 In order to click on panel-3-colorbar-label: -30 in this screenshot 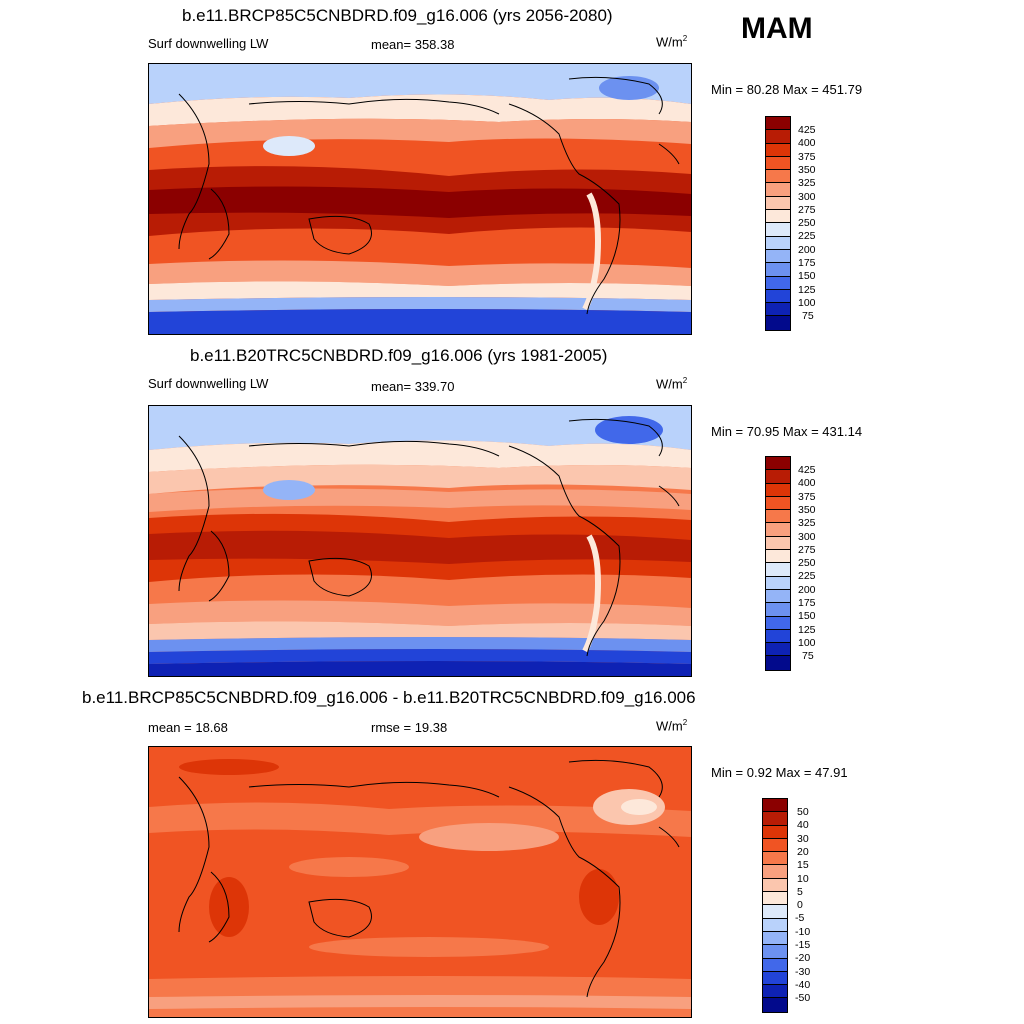, I will do `click(803, 972)`.